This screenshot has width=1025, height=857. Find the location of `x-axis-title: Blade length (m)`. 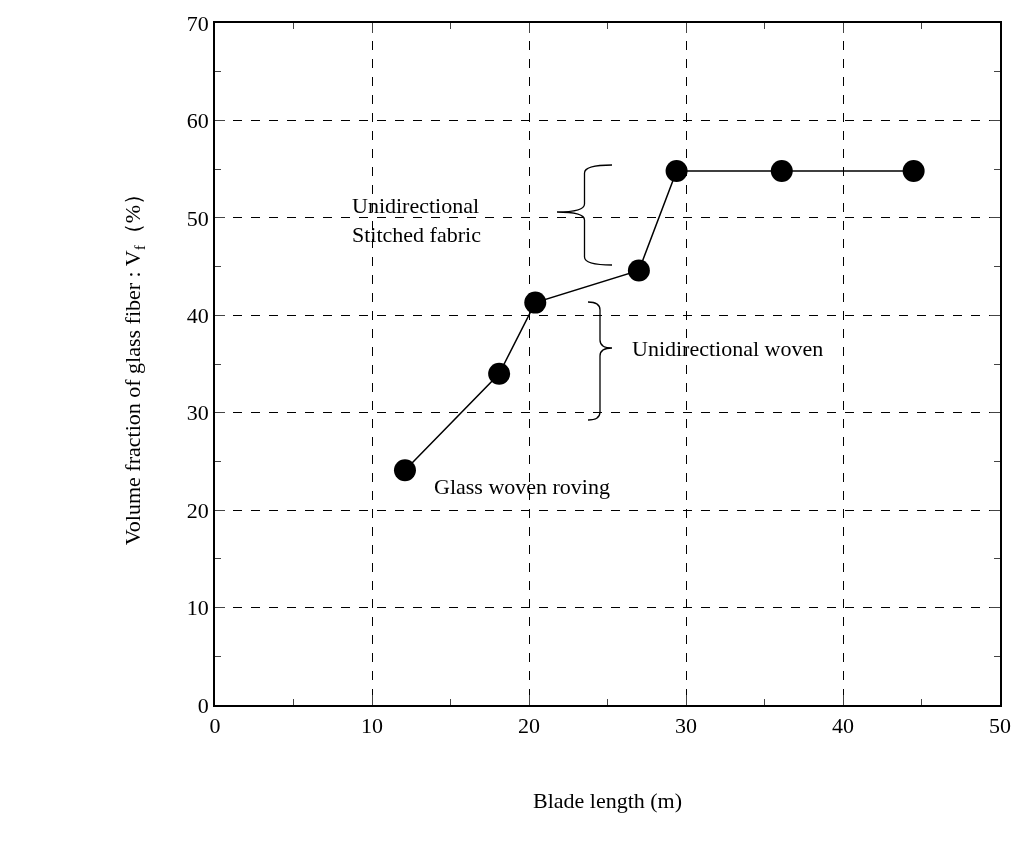

x-axis-title: Blade length (m) is located at coordinates (607, 800).